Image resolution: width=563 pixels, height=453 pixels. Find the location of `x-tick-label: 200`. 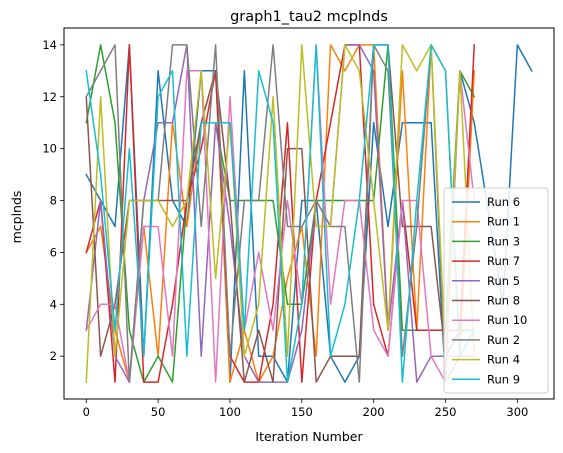

x-tick-label: 200 is located at coordinates (374, 412).